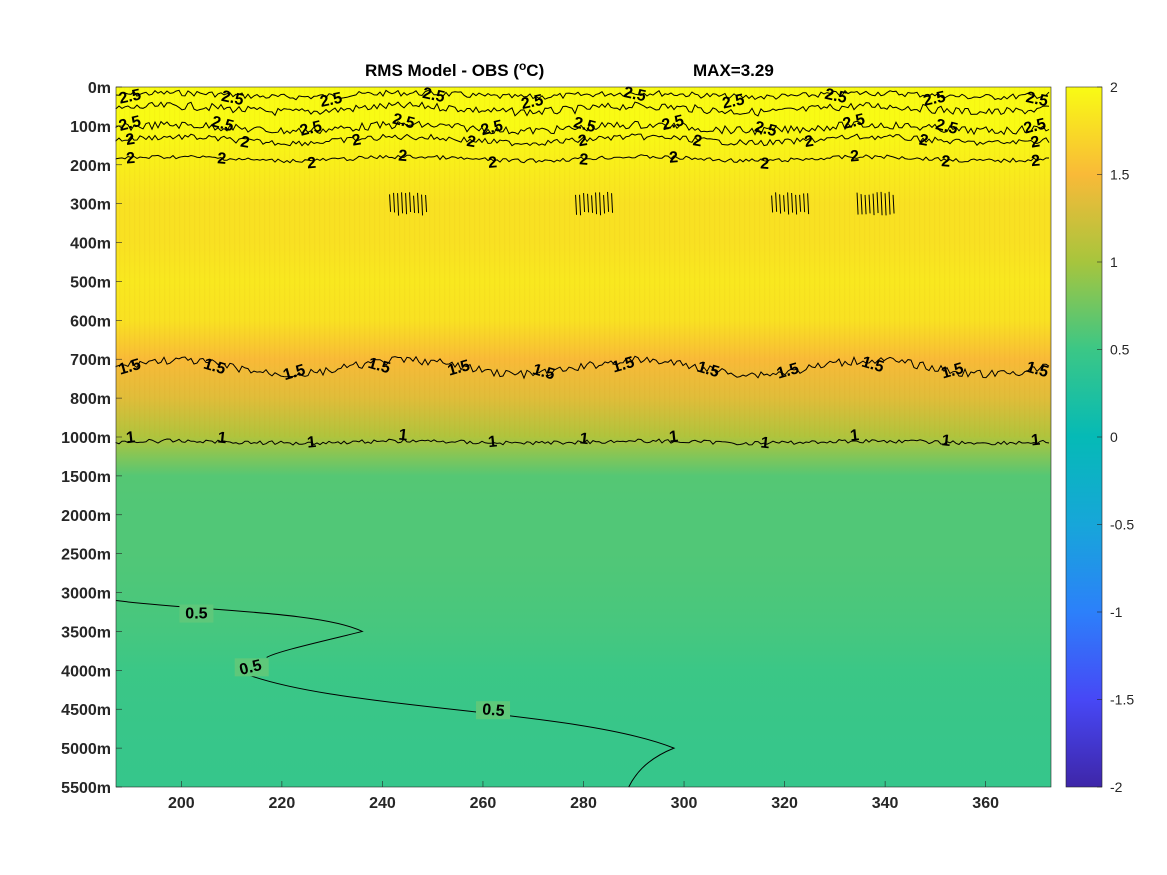 The height and width of the screenshot is (875, 1167). Describe the element at coordinates (985, 803) in the screenshot. I see `x-tick-label: 360` at that location.